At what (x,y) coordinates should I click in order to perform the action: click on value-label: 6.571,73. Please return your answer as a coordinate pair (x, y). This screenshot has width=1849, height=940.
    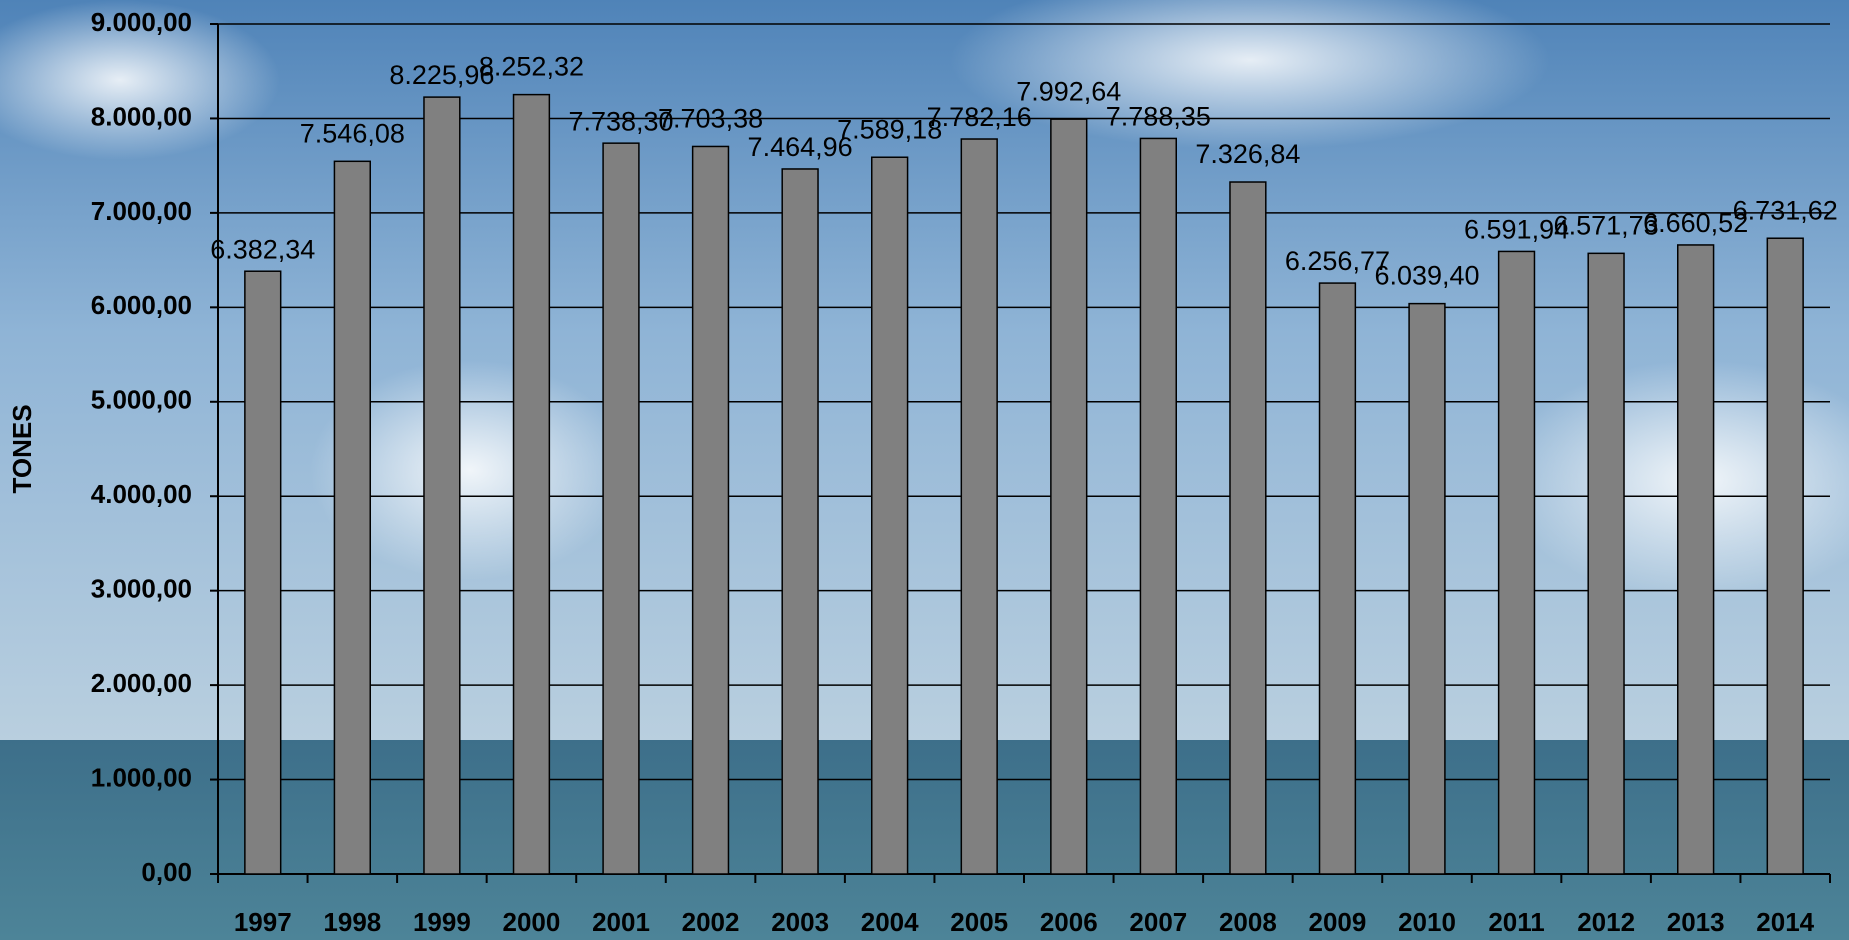
    Looking at the image, I should click on (1606, 225).